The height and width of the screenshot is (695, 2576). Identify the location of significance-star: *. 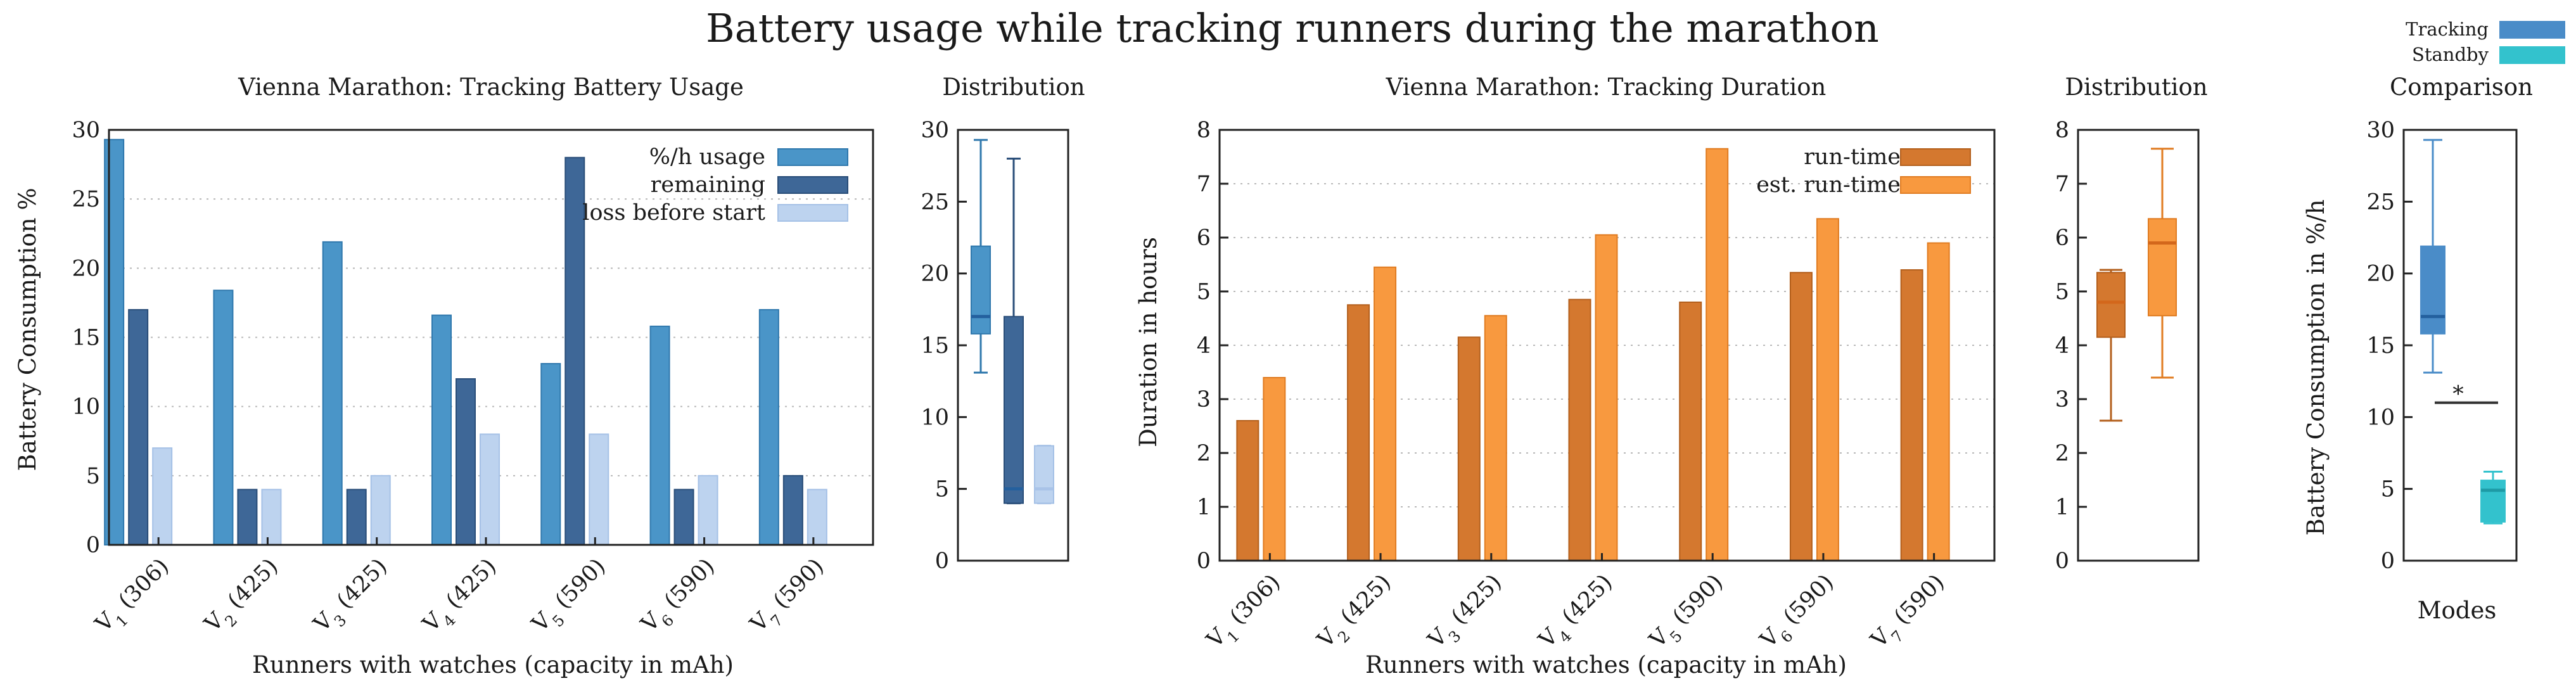
(2458, 394).